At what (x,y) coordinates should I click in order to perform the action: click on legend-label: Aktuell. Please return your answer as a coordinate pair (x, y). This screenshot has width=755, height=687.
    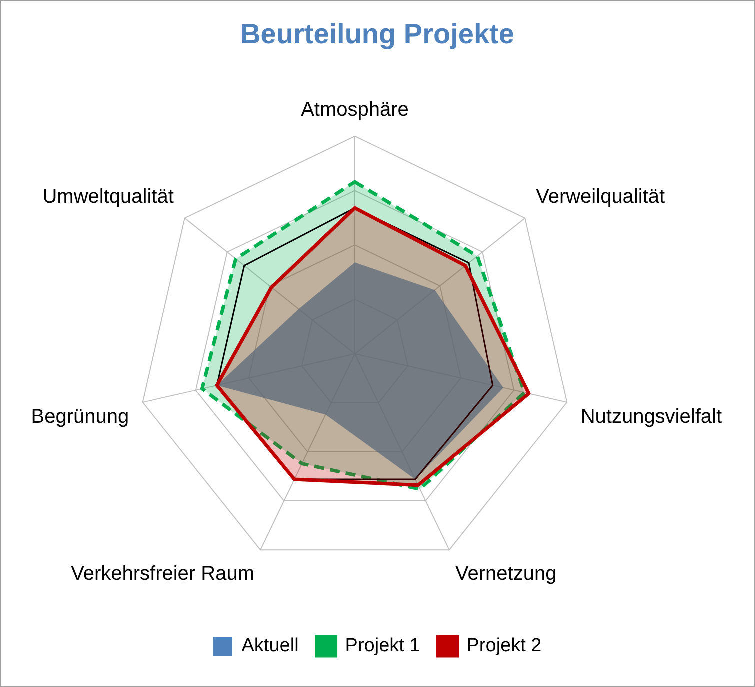
    Looking at the image, I should click on (270, 646).